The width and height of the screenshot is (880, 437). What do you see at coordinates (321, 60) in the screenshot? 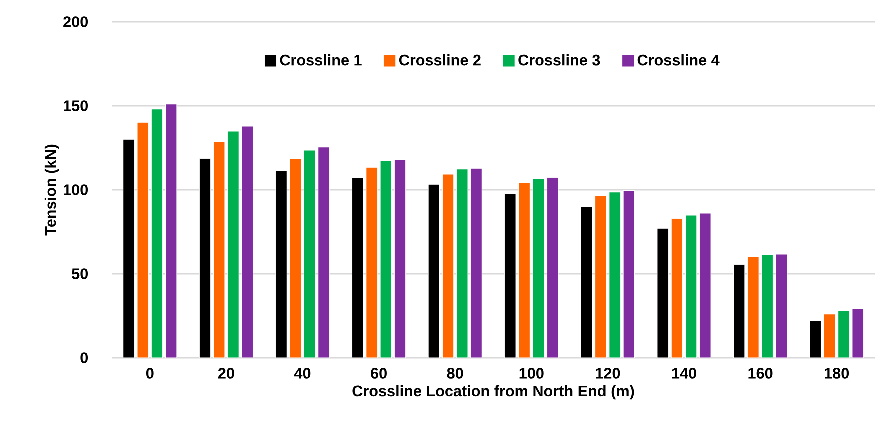
I see `legend-label: Crossline 1` at bounding box center [321, 60].